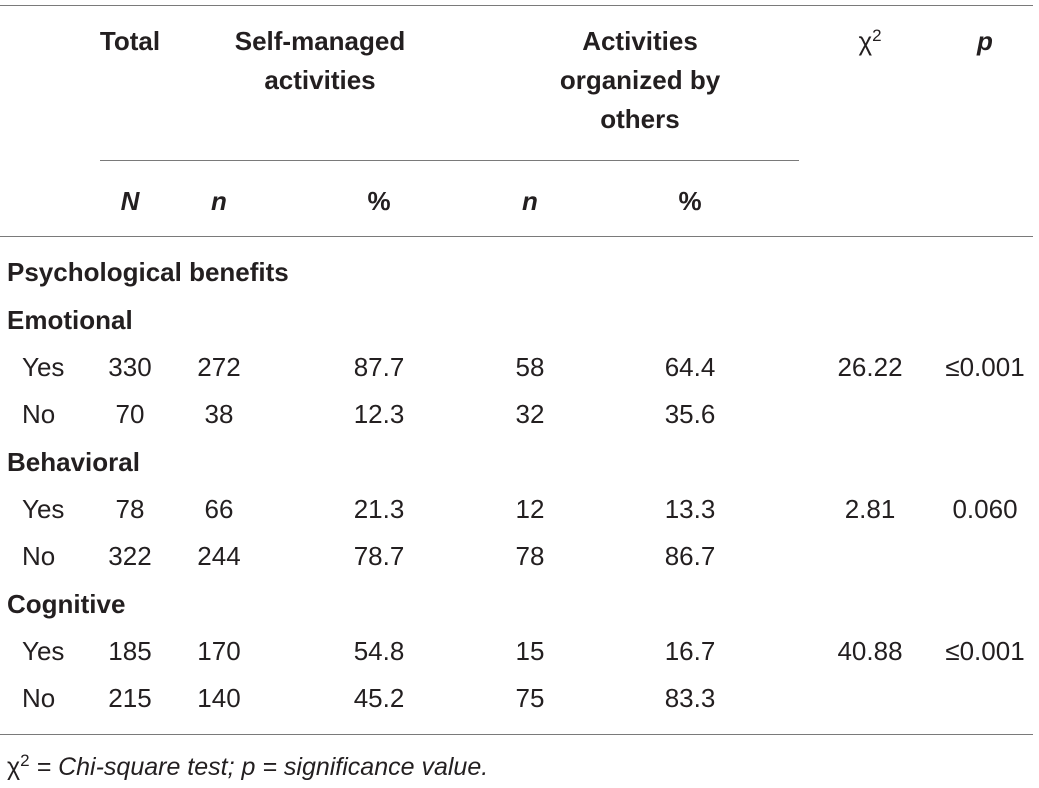 This screenshot has height=788, width=1039. Describe the element at coordinates (130, 556) in the screenshot. I see `cell-N: 322` at that location.